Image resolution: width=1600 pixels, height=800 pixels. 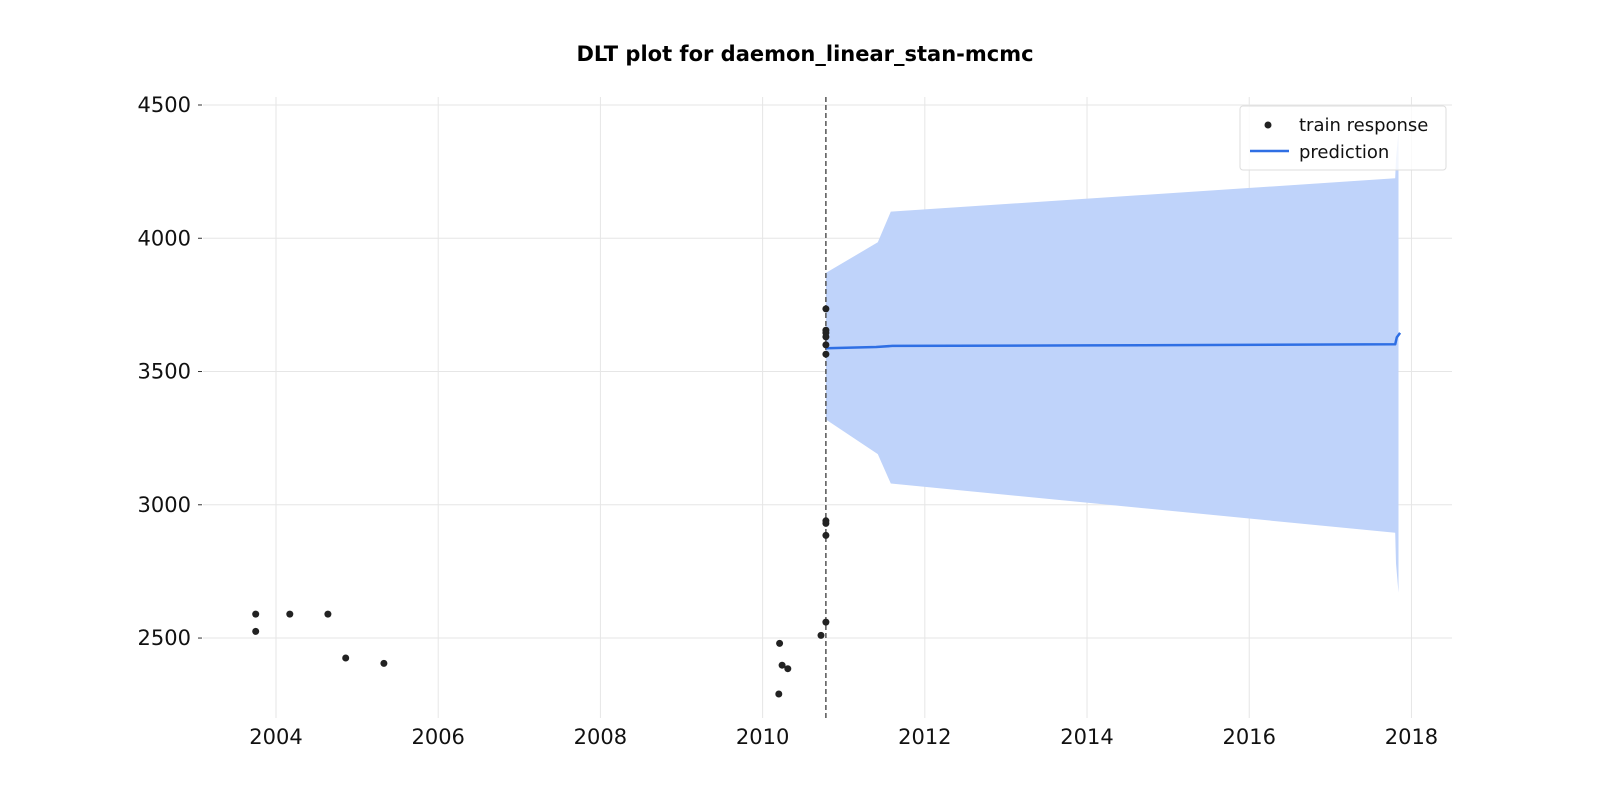 I want to click on x-tick-label: 2016, so click(x=1249, y=737).